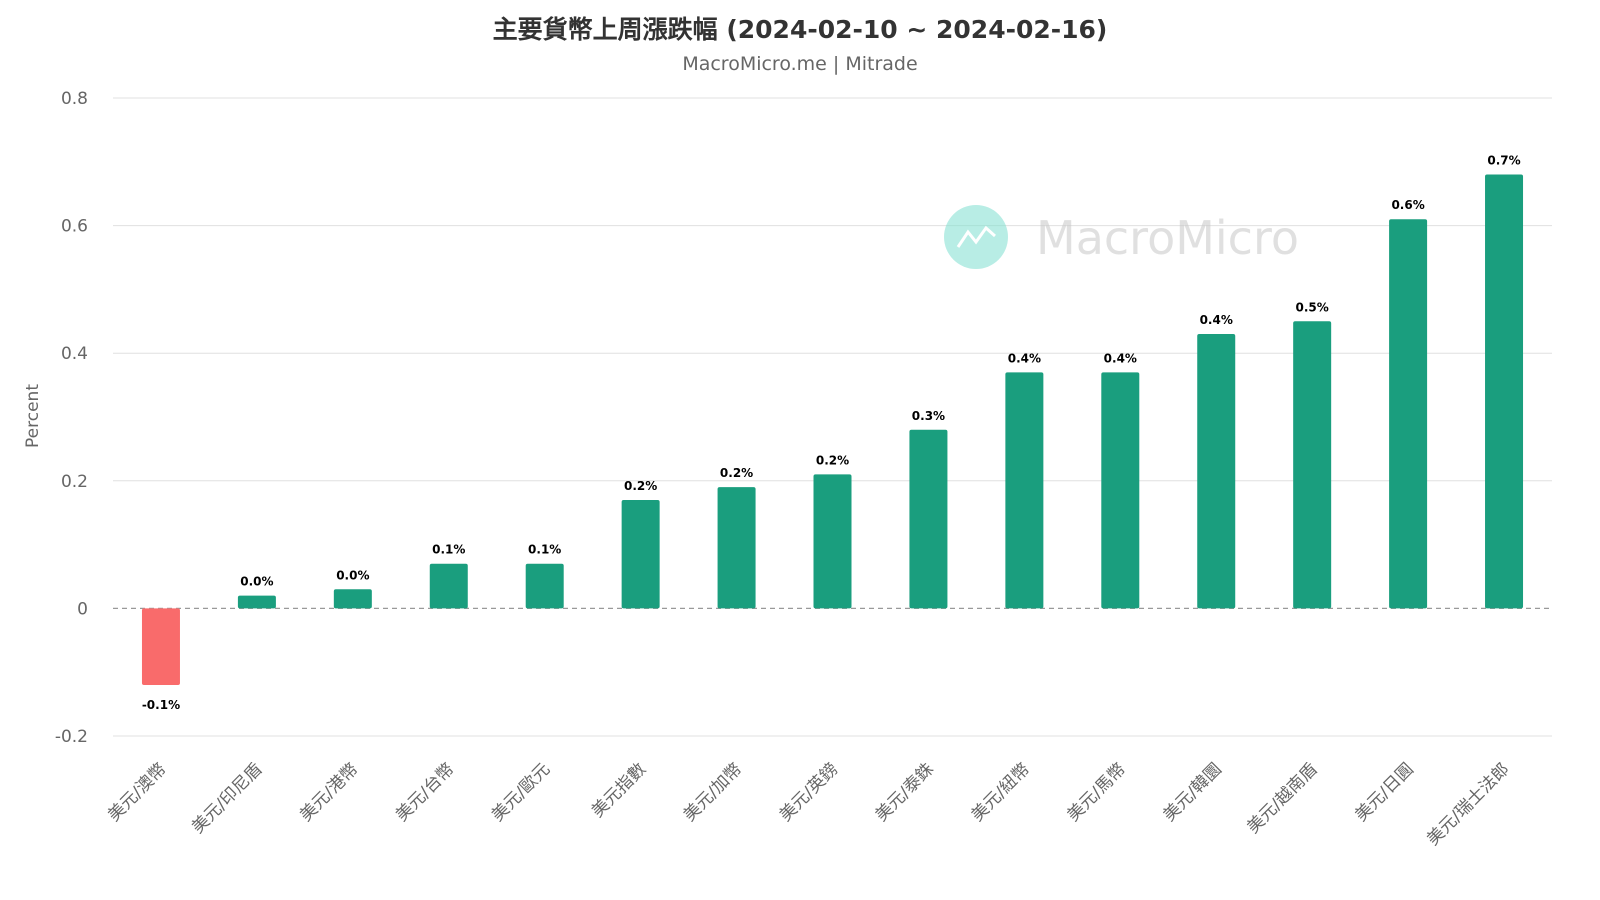 This screenshot has height=900, width=1600. I want to click on chart-subtitle: MacroMicro.me | Mitrade, so click(800, 64).